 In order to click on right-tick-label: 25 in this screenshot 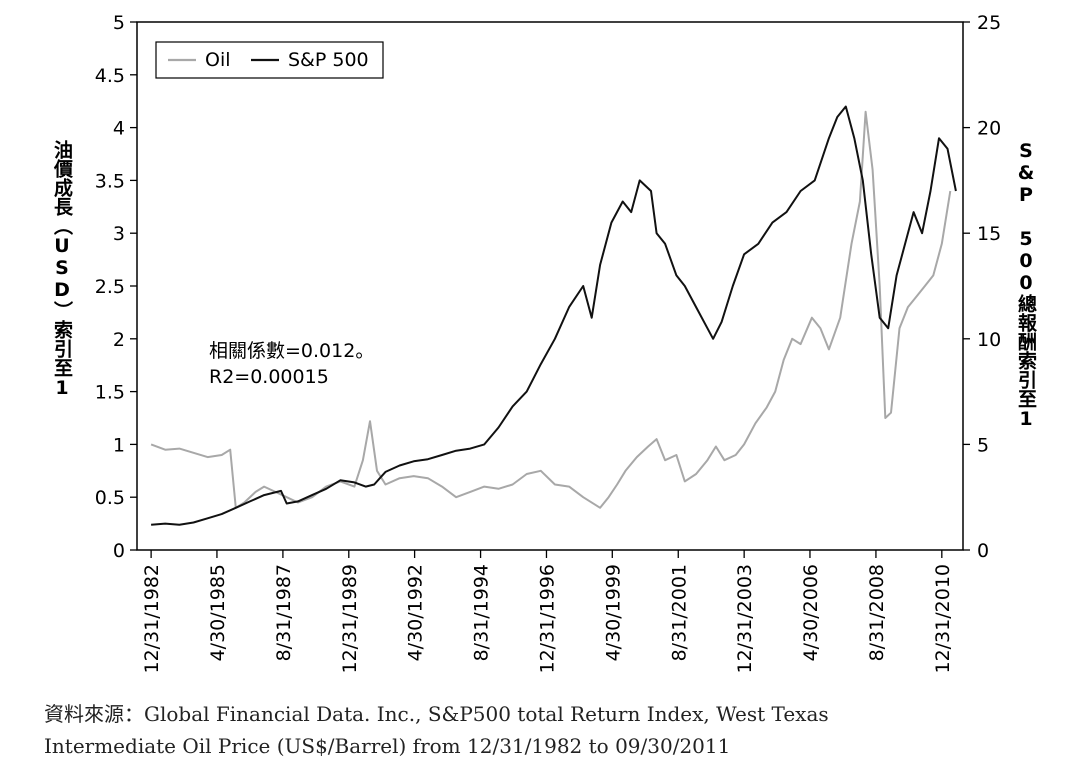, I will do `click(989, 23)`.